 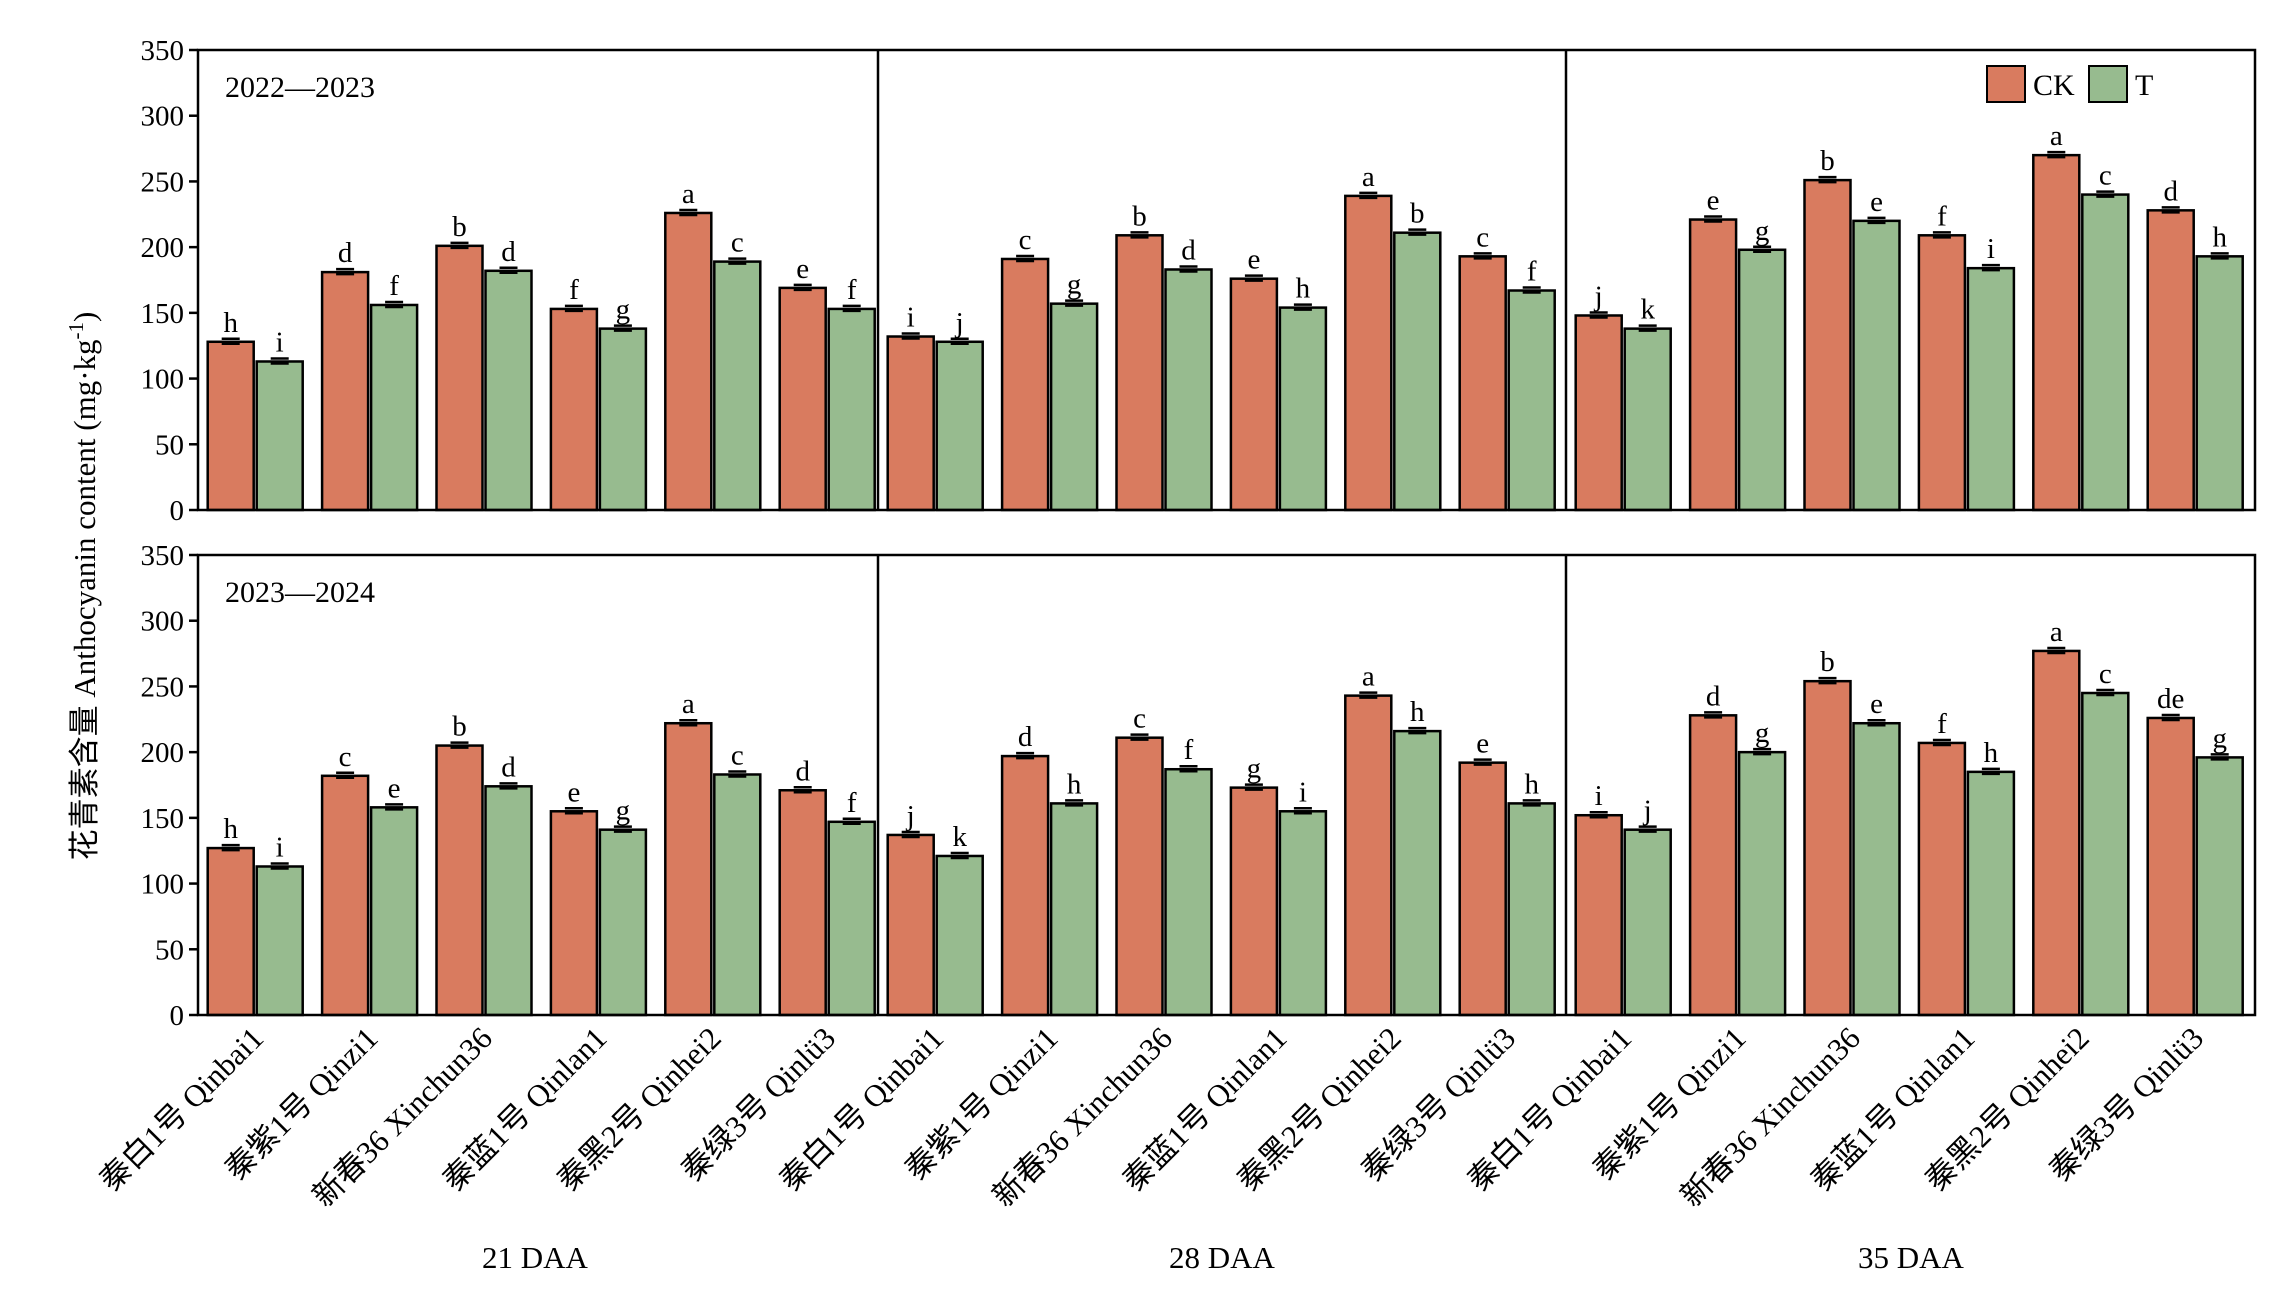 What do you see at coordinates (169, 445) in the screenshot?
I see `y-tick-label: 50` at bounding box center [169, 445].